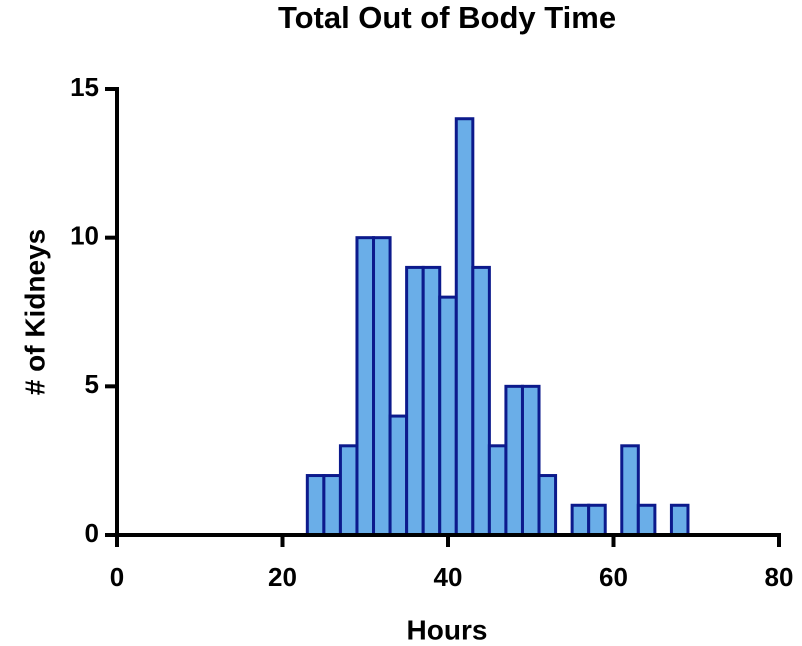 Image resolution: width=802 pixels, height=646 pixels. I want to click on x-tick-label: 60, so click(613, 577).